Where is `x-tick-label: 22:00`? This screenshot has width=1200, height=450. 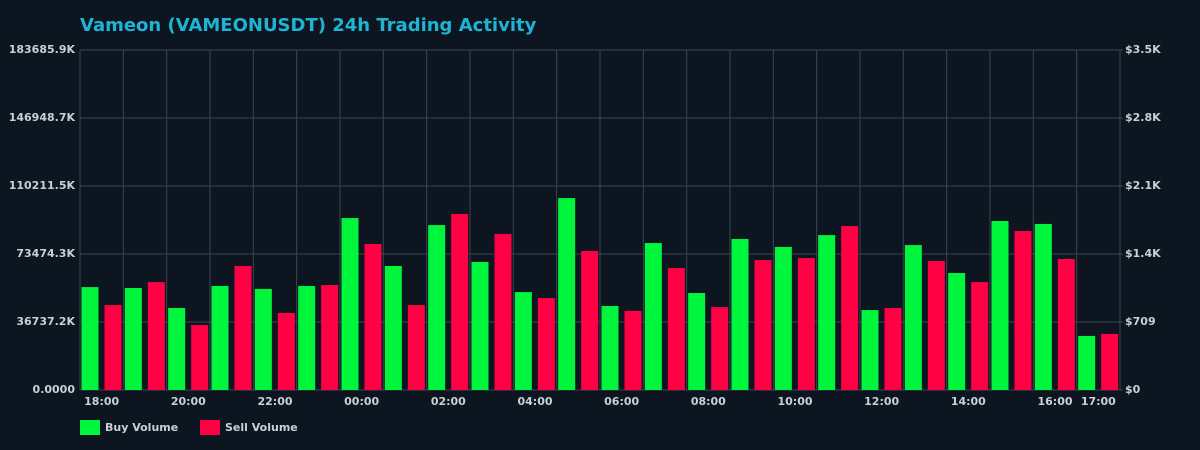 x-tick-label: 22:00 is located at coordinates (274, 401).